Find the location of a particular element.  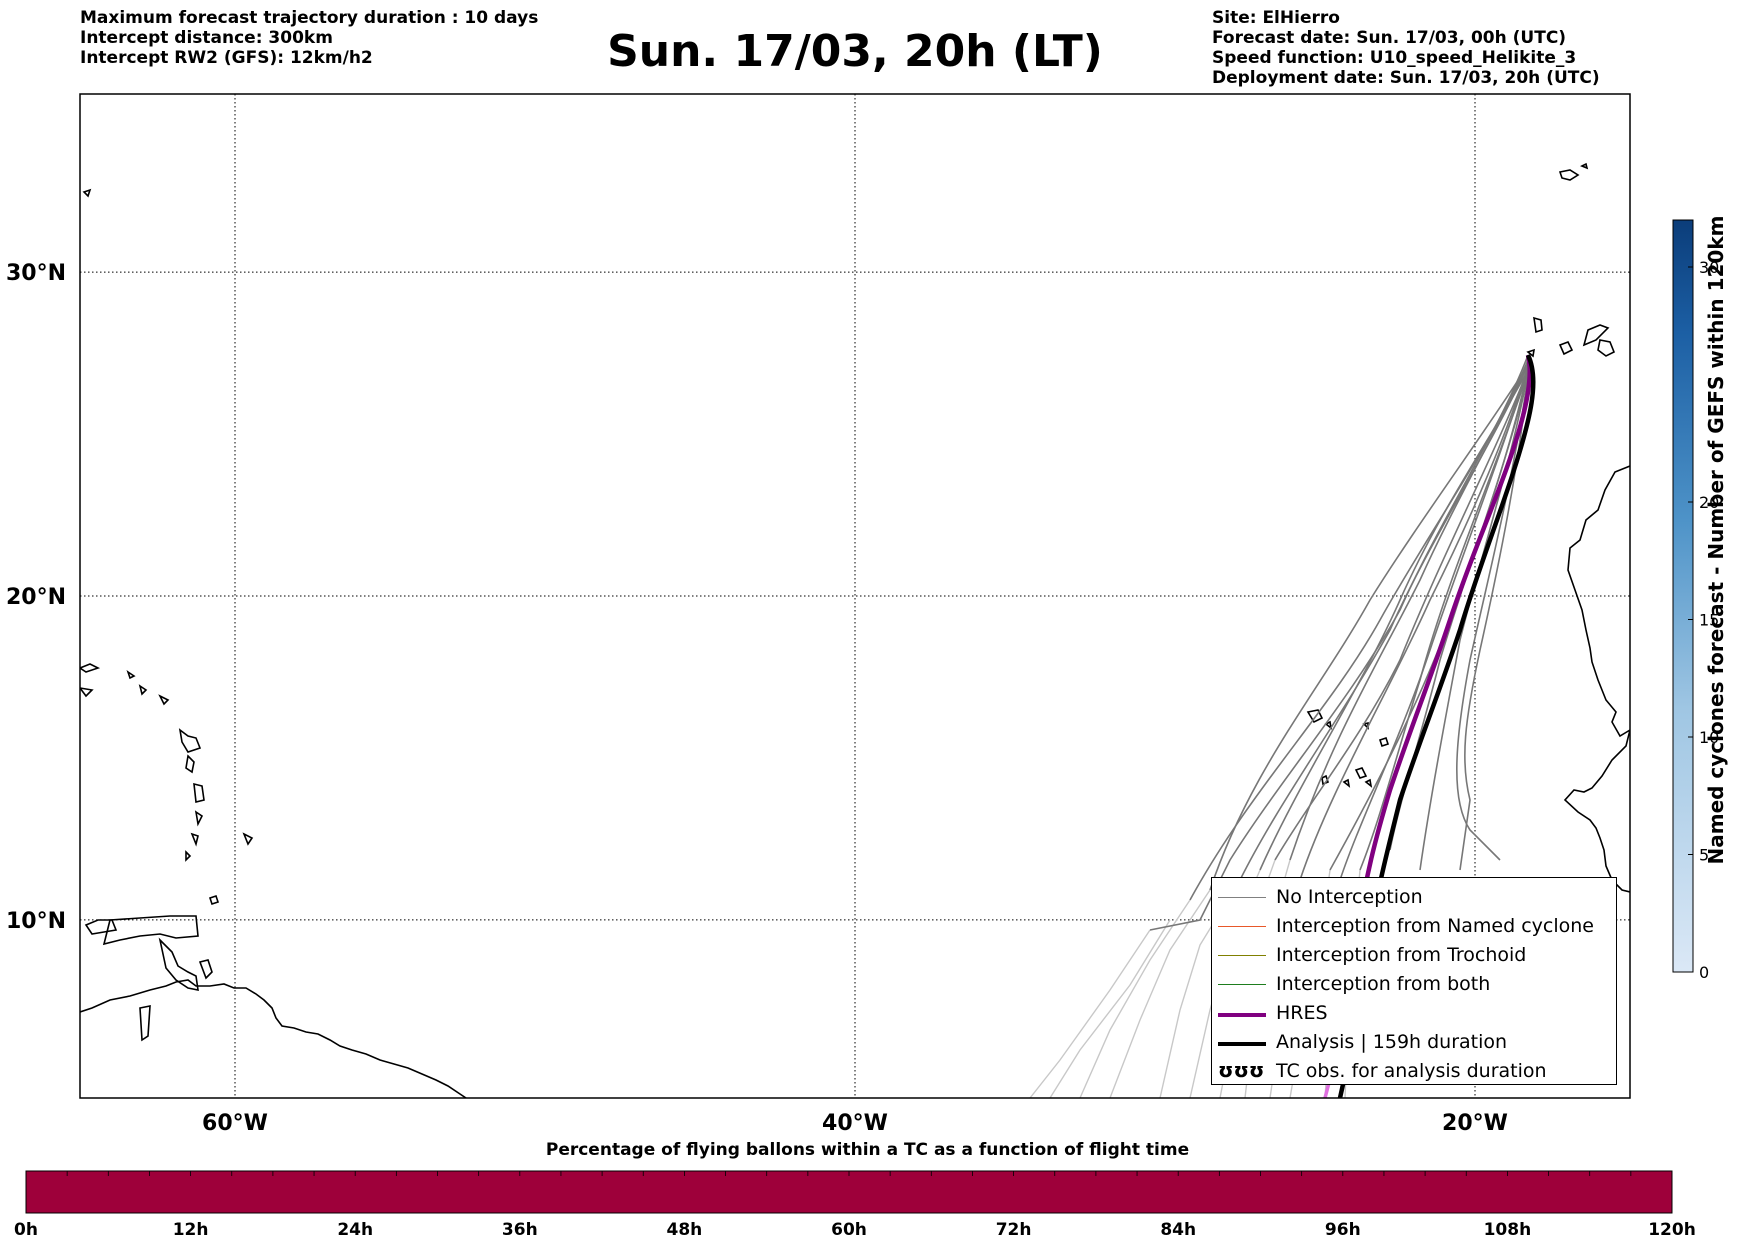

bottom-bar-tick-label: 36h is located at coordinates (520, 1230).